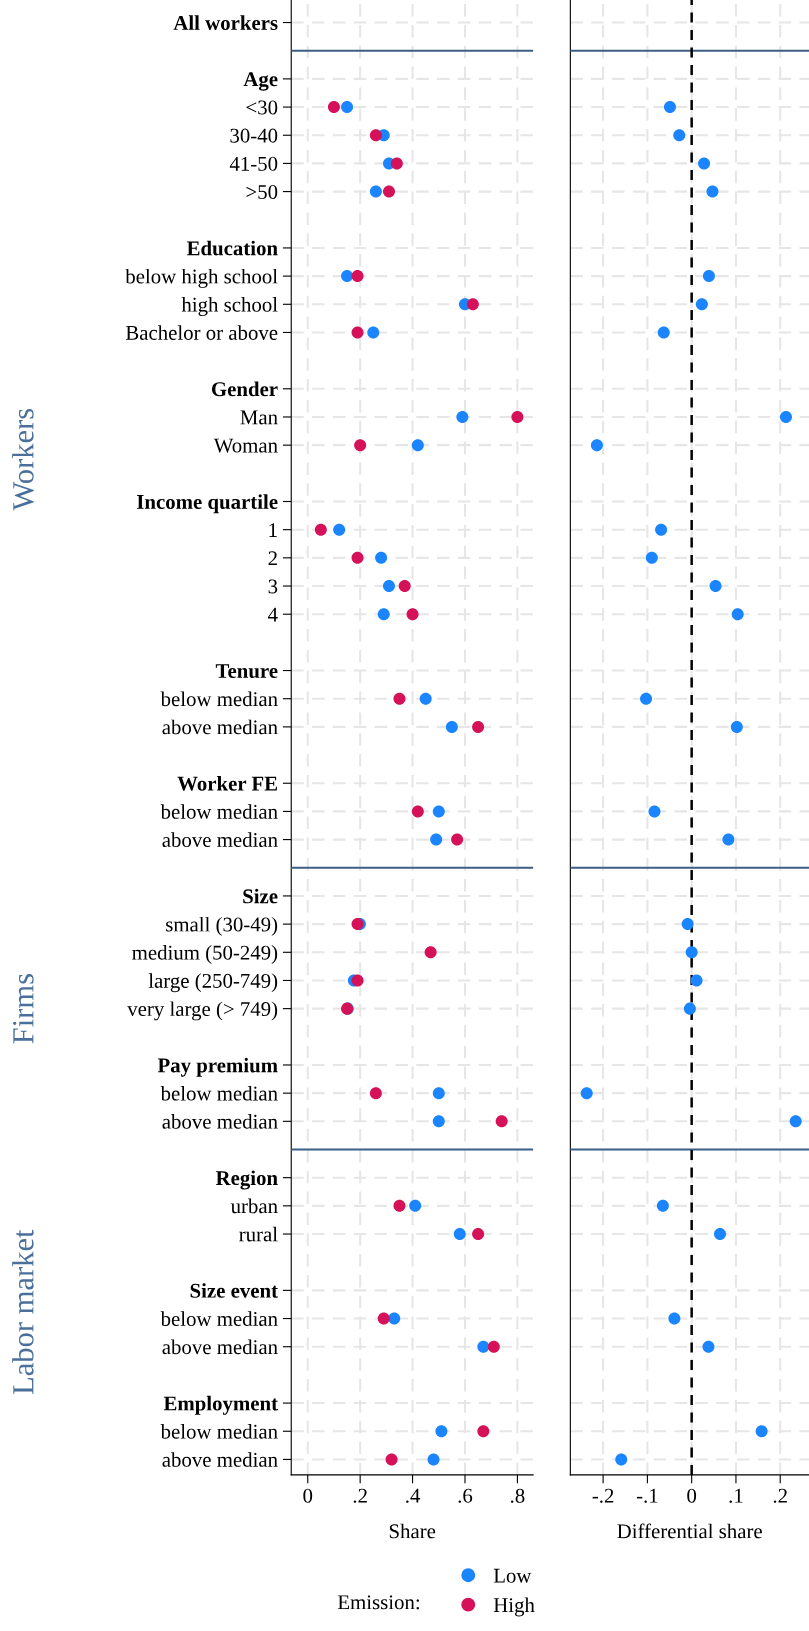 Image resolution: width=809 pixels, height=1631 pixels. What do you see at coordinates (273, 614) in the screenshot?
I see `y-tick-label: 4` at bounding box center [273, 614].